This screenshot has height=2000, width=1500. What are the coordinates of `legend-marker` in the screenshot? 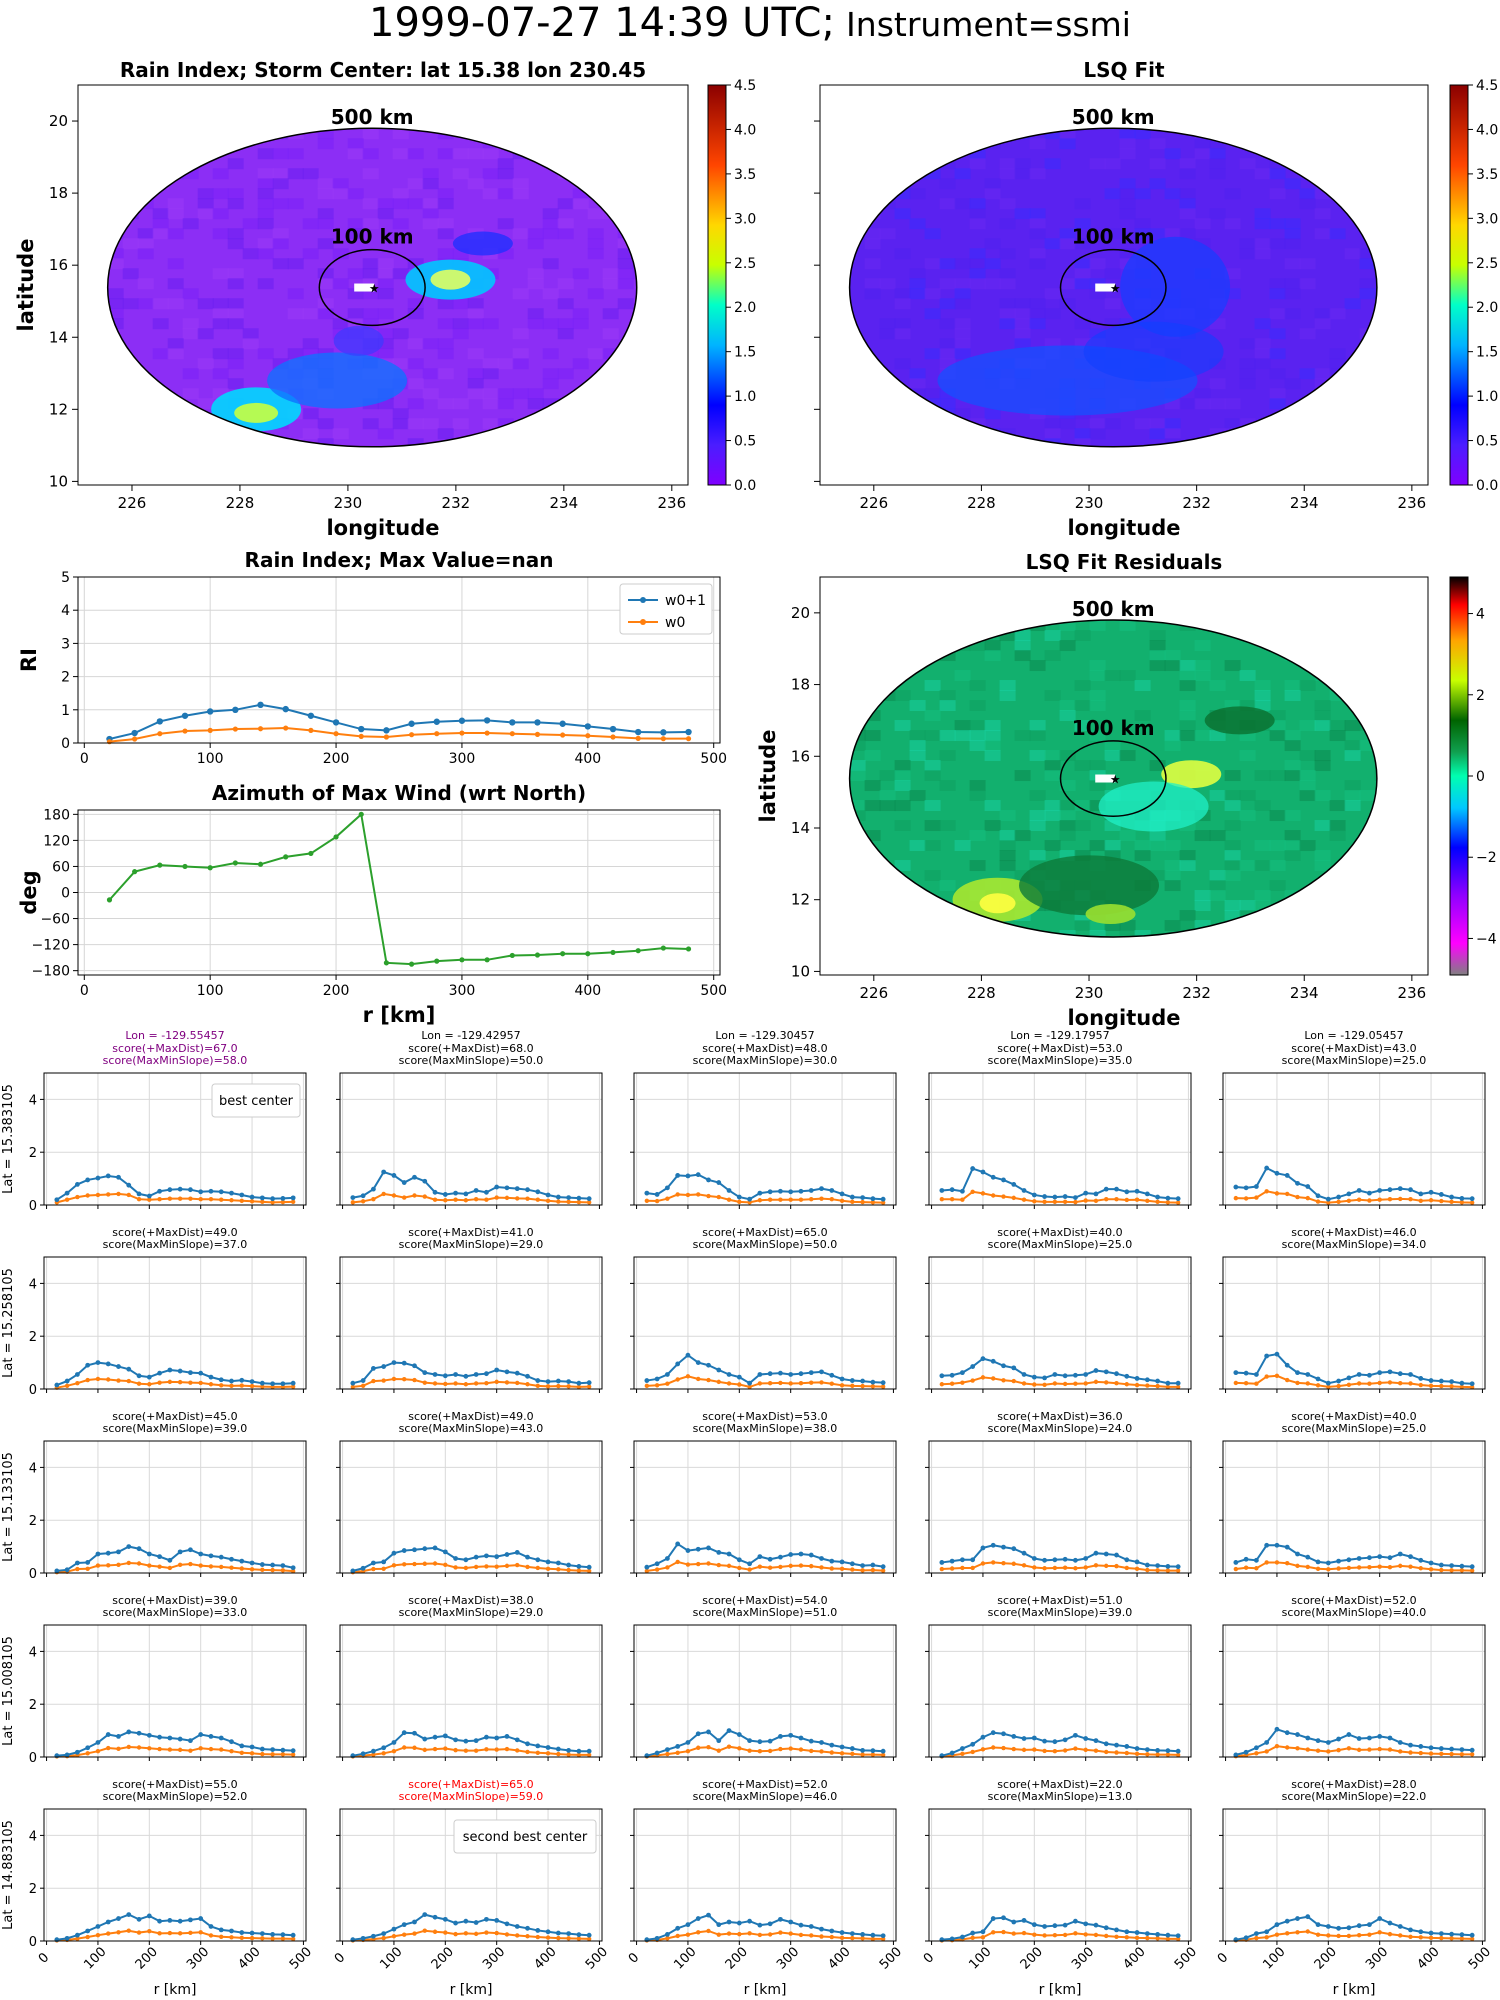 It's located at (643, 622).